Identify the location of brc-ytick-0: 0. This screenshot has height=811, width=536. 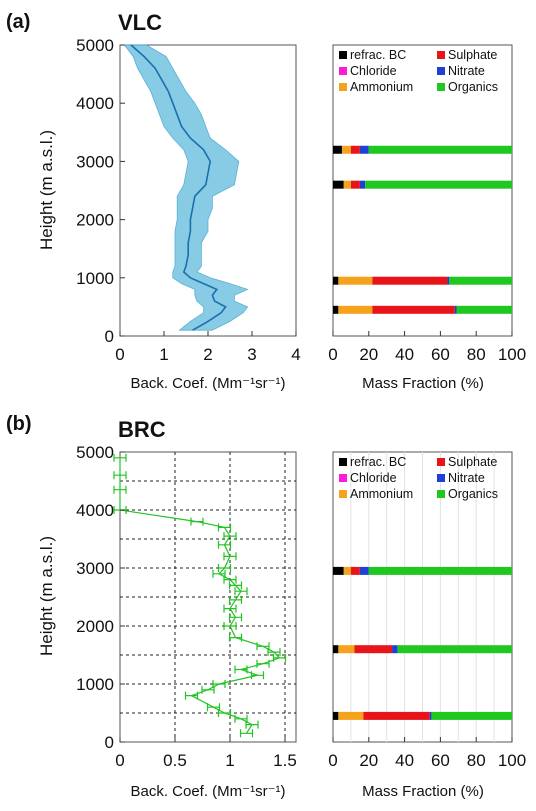
(109, 742).